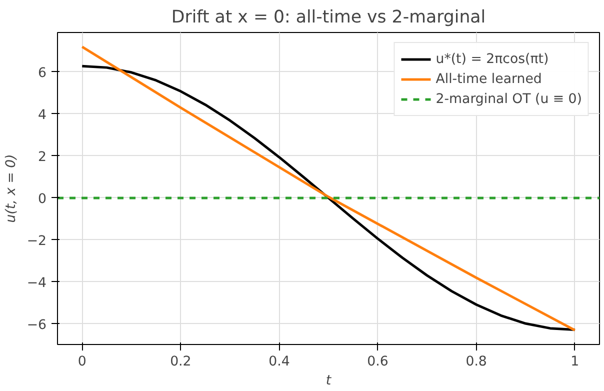 The height and width of the screenshot is (391, 604). What do you see at coordinates (36, 241) in the screenshot?
I see `y-tick-label: −2` at bounding box center [36, 241].